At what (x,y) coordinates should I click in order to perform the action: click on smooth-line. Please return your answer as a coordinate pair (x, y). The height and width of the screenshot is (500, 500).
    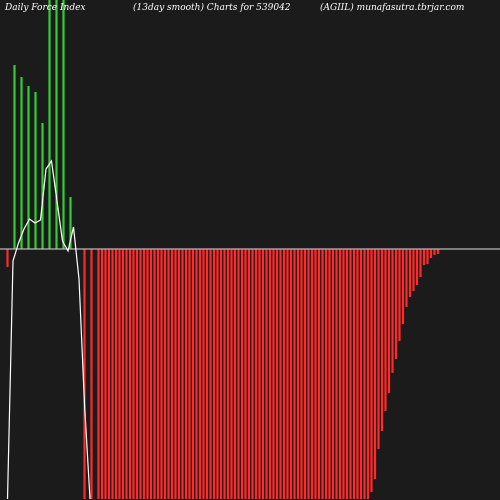
    Looking at the image, I should click on (48, 329).